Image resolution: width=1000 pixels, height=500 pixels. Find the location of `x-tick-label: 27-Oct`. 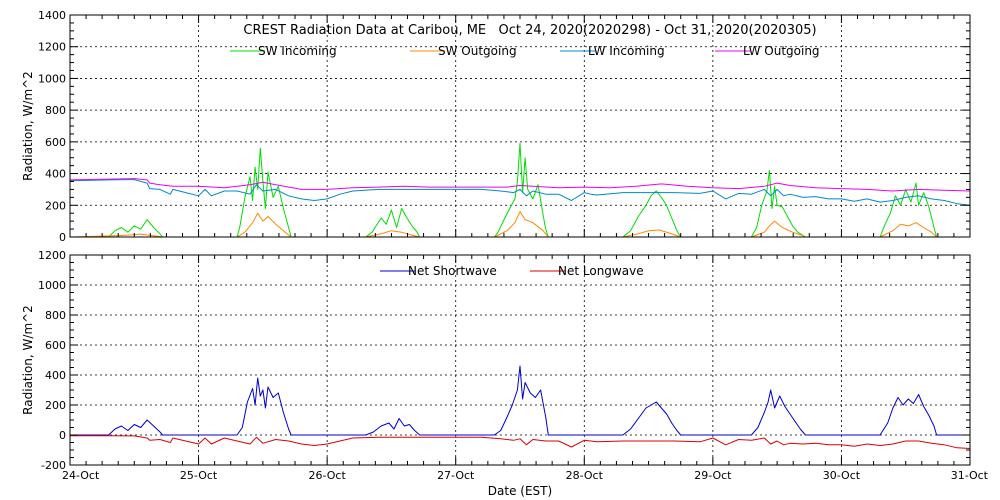

x-tick-label: 27-Oct is located at coordinates (456, 475).